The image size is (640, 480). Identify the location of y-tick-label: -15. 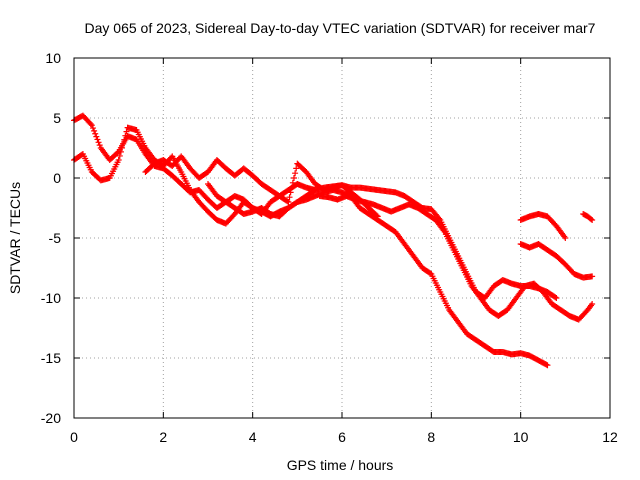
(51, 358).